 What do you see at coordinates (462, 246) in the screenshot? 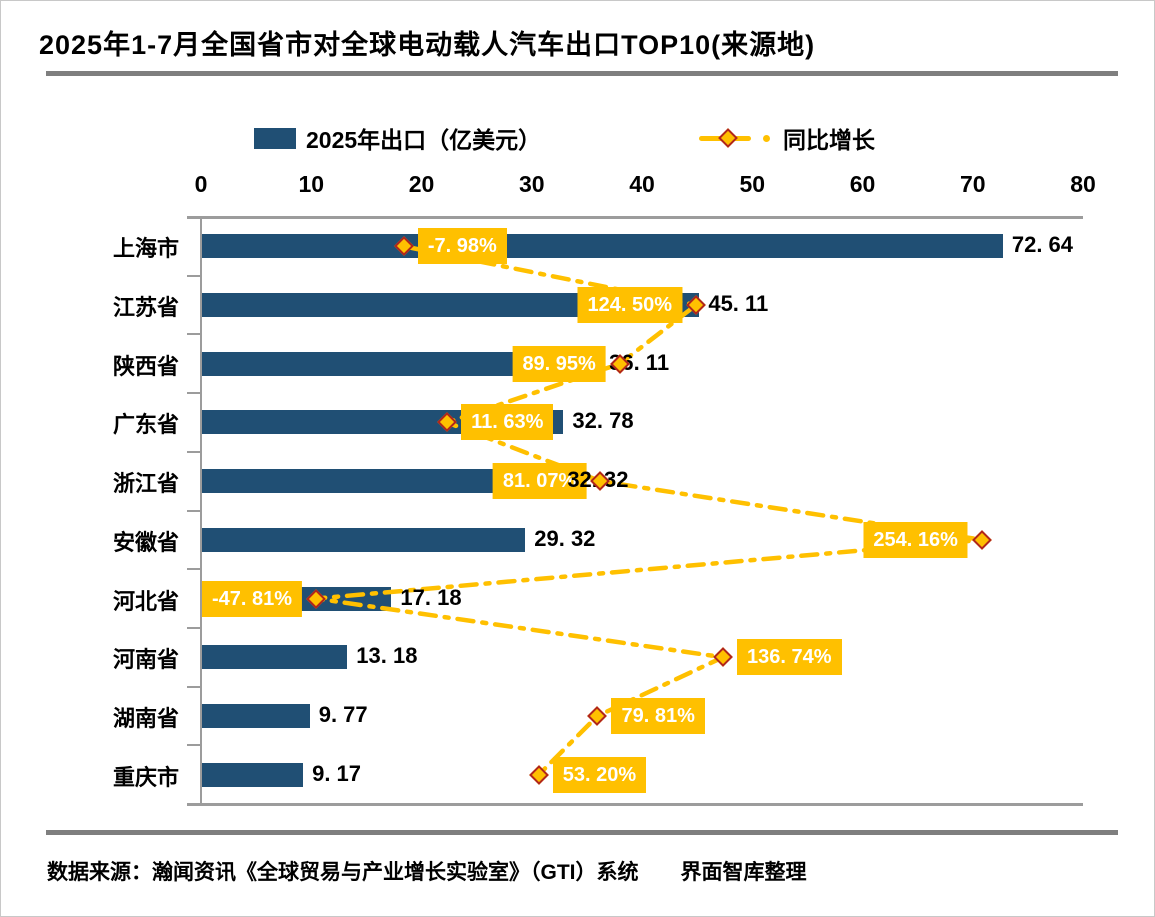
I see `growth-label: -7. 98%` at bounding box center [462, 246].